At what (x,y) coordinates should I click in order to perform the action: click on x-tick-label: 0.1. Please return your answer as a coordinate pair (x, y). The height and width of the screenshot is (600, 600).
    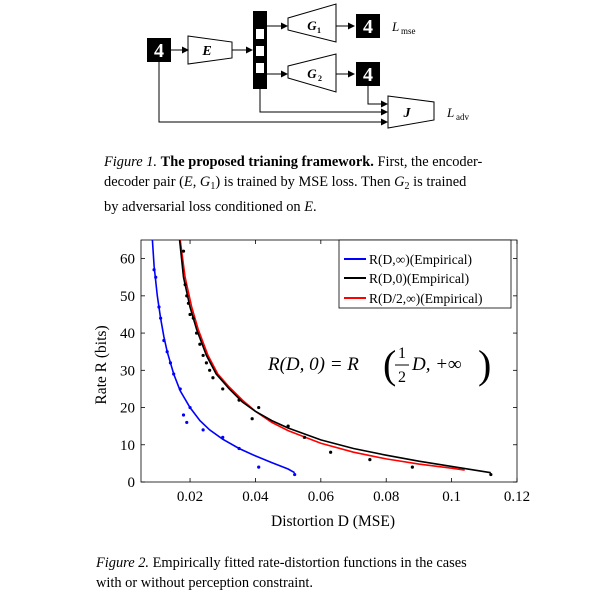
    Looking at the image, I should click on (451, 497).